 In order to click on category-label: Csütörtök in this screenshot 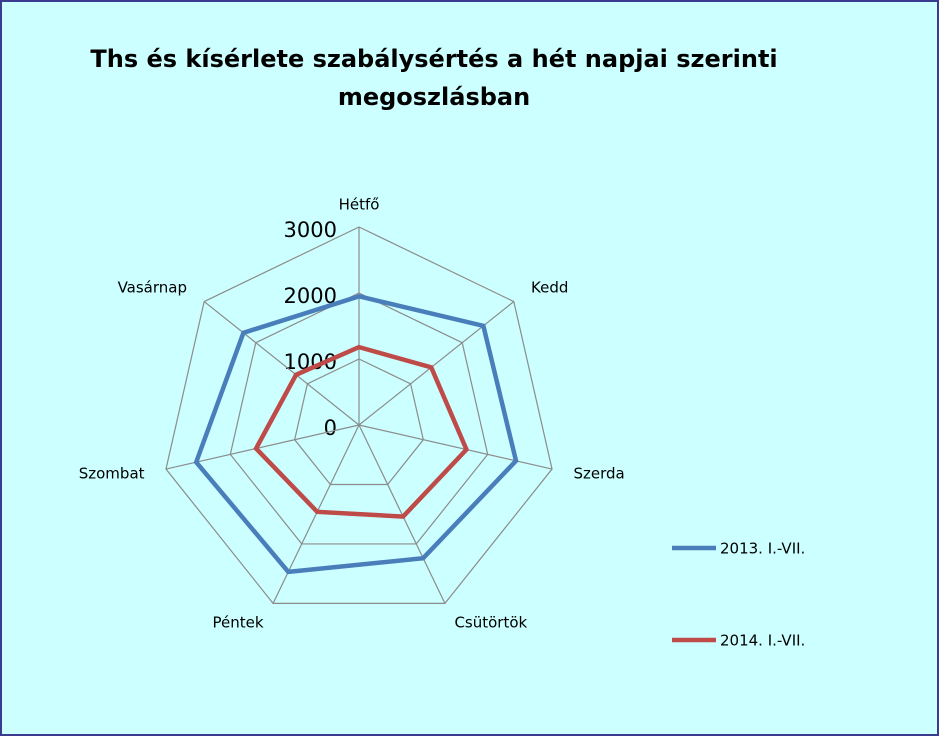, I will do `click(490, 623)`.